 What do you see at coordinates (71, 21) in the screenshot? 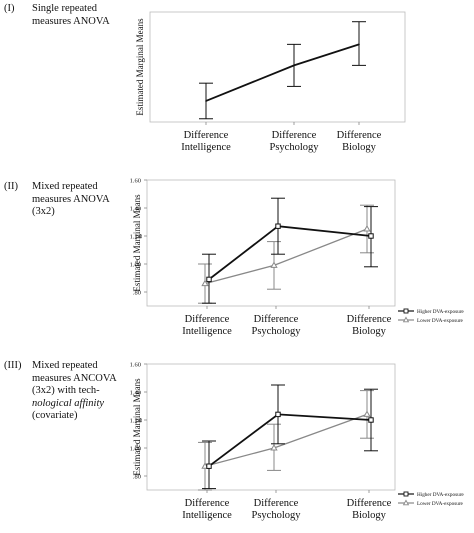
I see `panel-1-desc-line: measures ANOVA` at bounding box center [71, 21].